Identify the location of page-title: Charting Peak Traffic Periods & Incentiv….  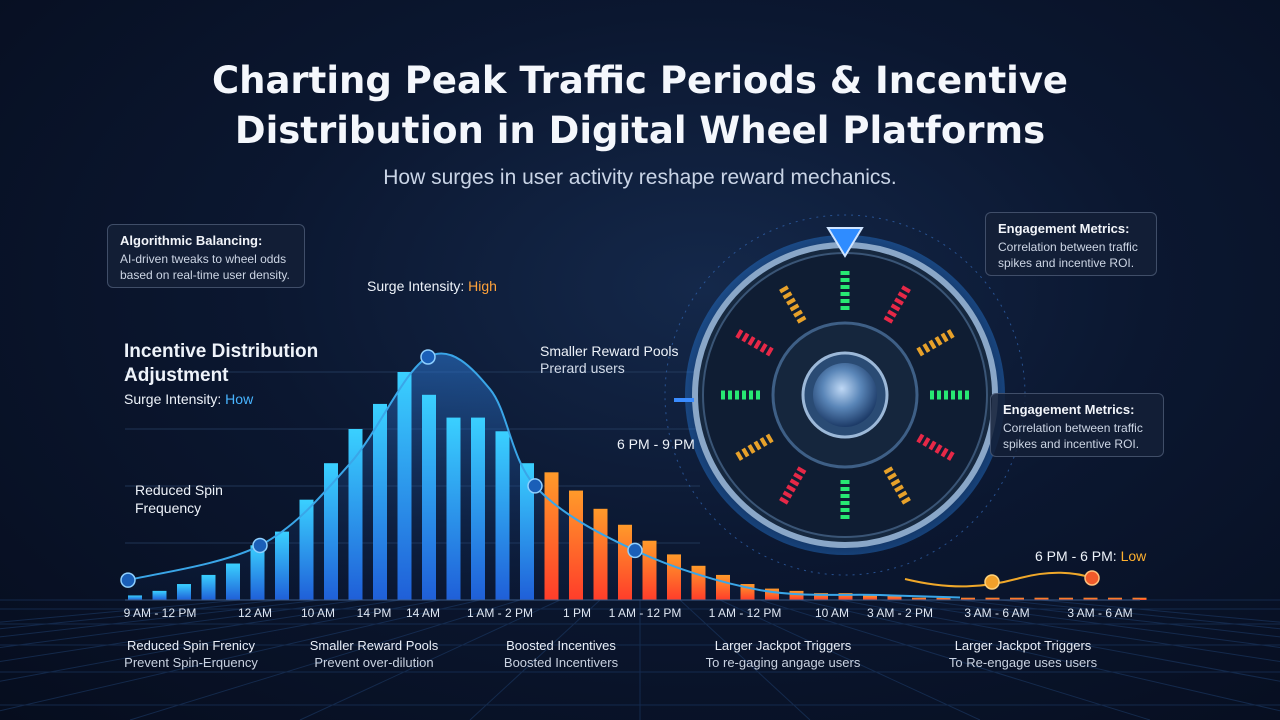
(640, 105).